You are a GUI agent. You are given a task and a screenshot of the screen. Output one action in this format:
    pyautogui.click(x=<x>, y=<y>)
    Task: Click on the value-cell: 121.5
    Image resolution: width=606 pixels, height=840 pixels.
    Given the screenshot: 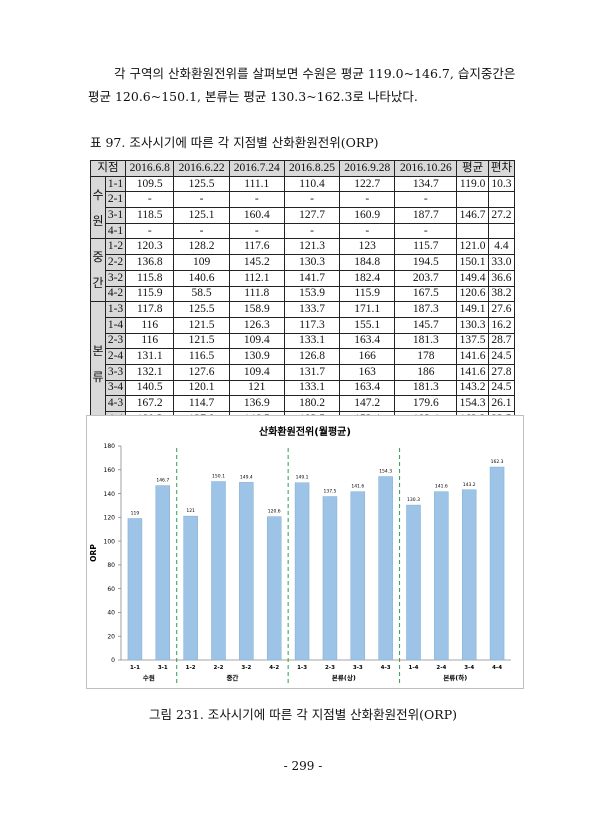 What is the action you would take?
    pyautogui.click(x=201, y=341)
    